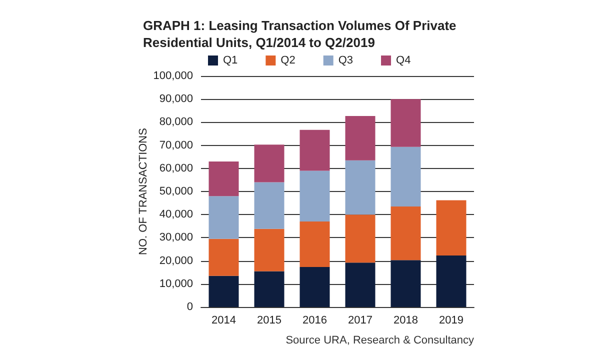 The height and width of the screenshot is (360, 600). I want to click on y-tick-label: 50,000, so click(176, 192).